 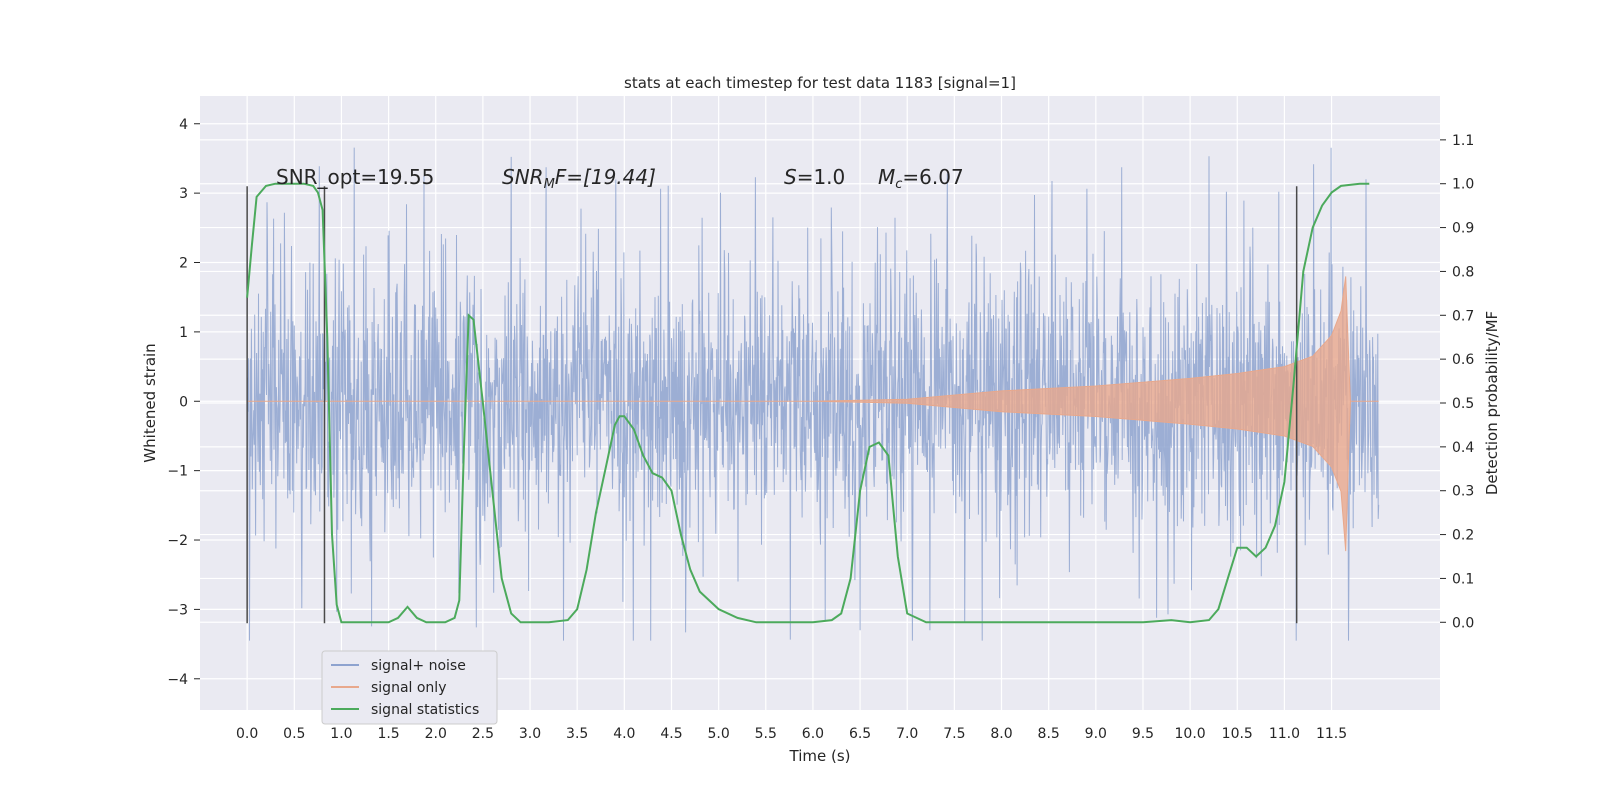 I want to click on x-tick-label: 11.5, so click(x=1331, y=734).